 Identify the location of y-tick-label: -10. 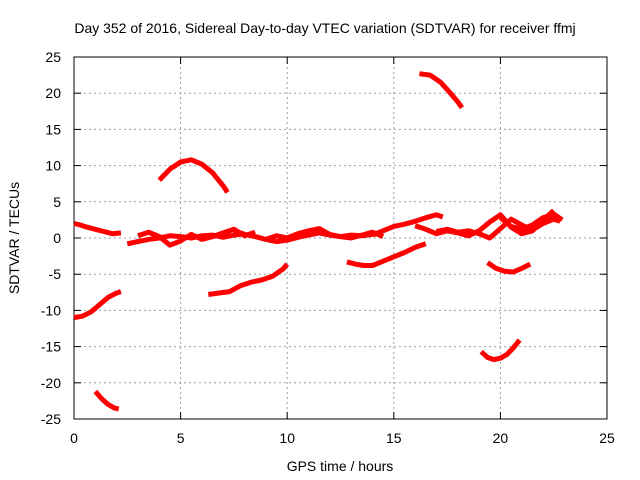
(51, 310).